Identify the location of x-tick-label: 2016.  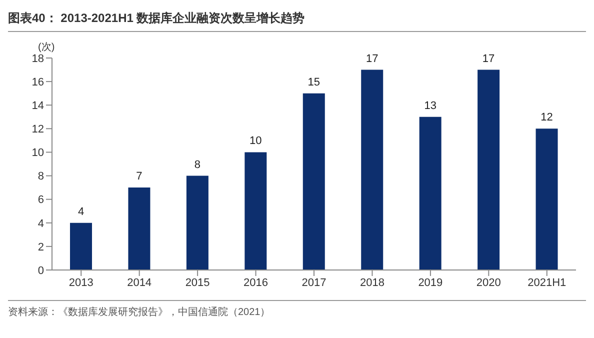
(256, 282).